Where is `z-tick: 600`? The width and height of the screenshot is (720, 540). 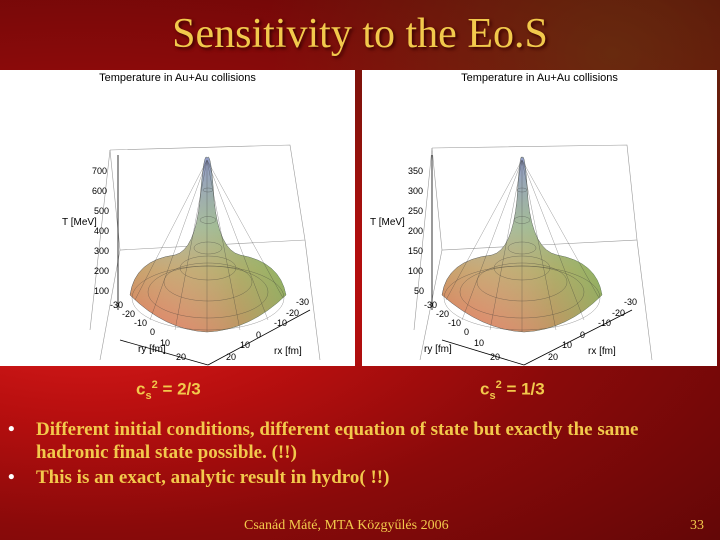 z-tick: 600 is located at coordinates (99, 191).